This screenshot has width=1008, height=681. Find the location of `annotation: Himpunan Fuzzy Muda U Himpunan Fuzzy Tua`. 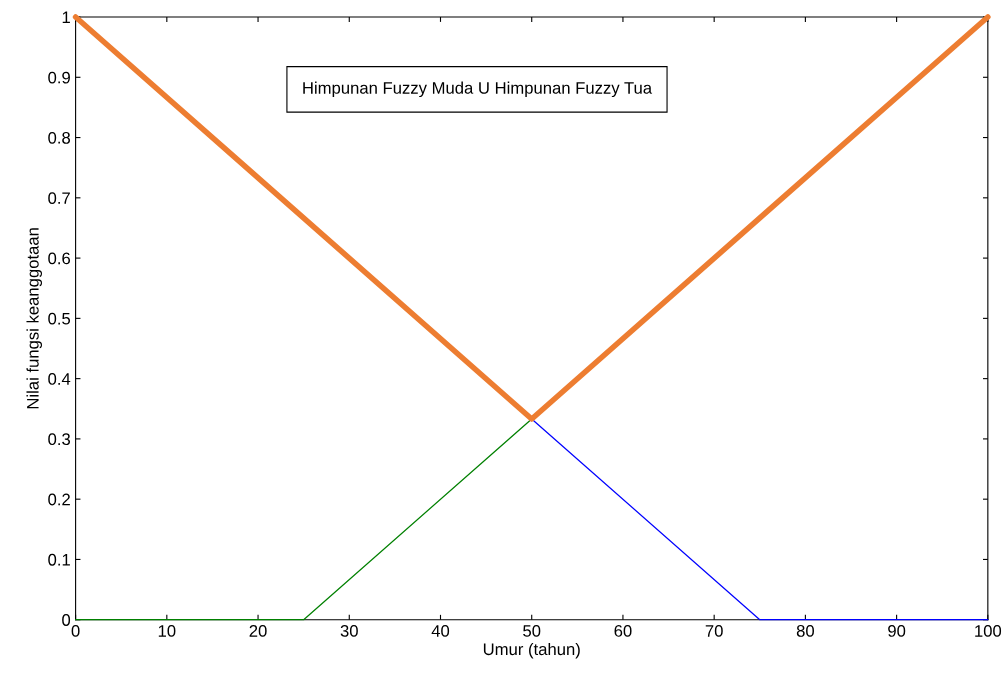

annotation: Himpunan Fuzzy Muda U Himpunan Fuzzy Tua is located at coordinates (478, 89).